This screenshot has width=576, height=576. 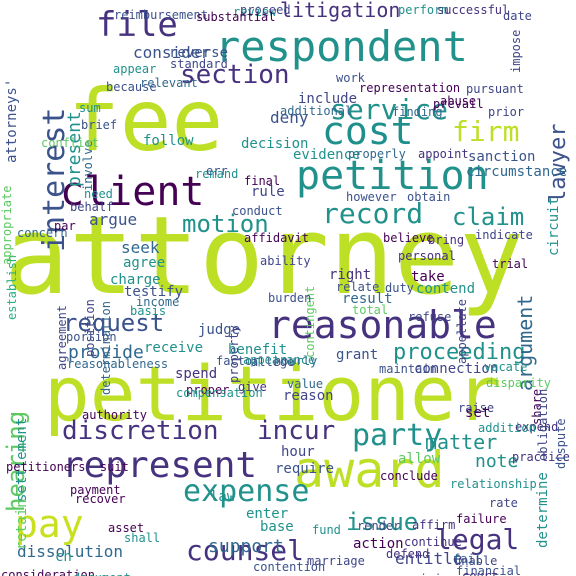 I want to click on cloud-word: contention, so click(x=289, y=567).